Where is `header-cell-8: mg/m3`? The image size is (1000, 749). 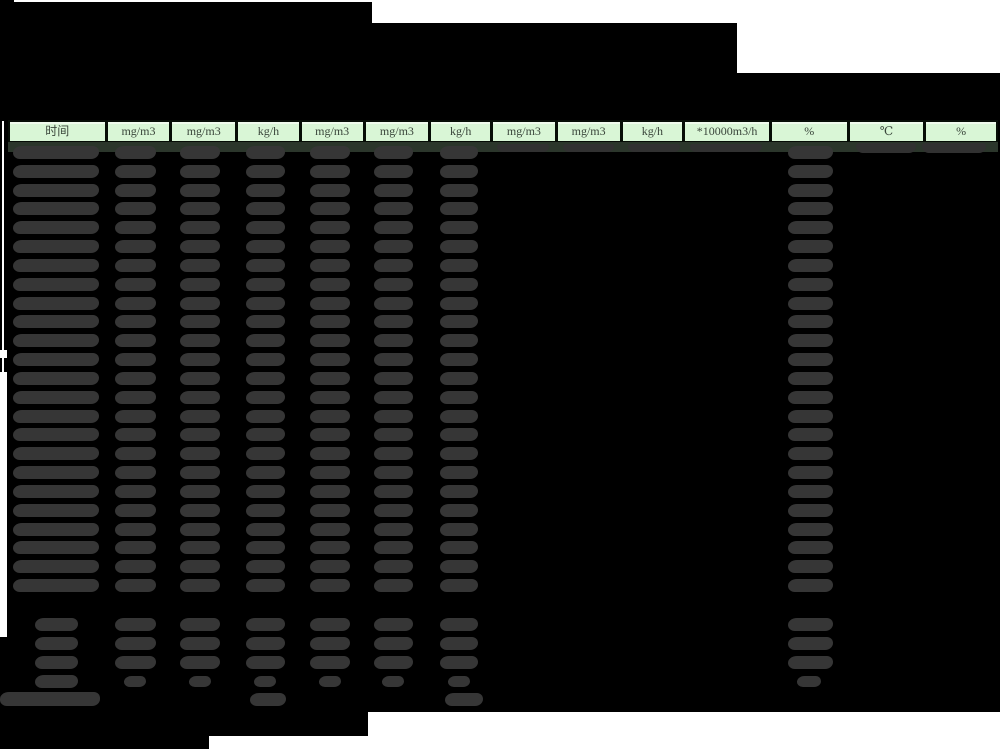
header-cell-8: mg/m3 is located at coordinates (587, 131).